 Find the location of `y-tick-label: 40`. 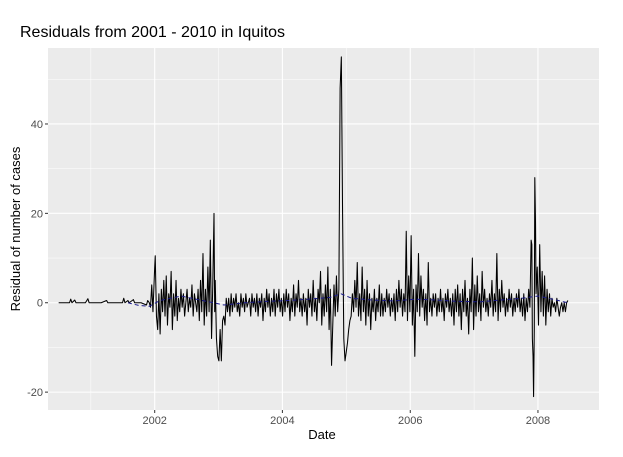

y-tick-label: 40 is located at coordinates (37, 125).